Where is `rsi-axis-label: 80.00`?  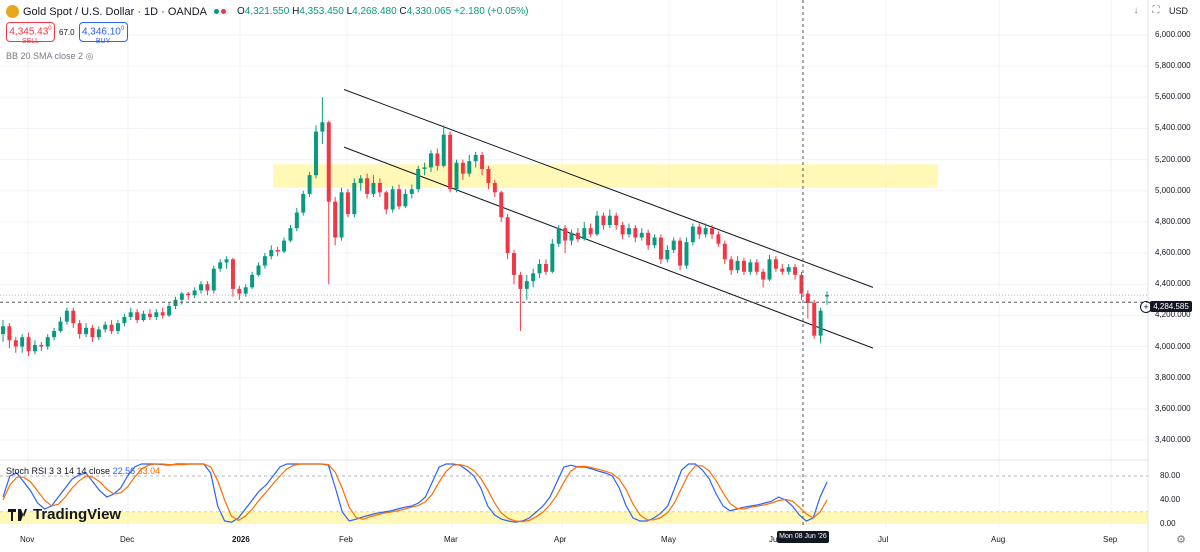
rsi-axis-label: 80.00 is located at coordinates (1170, 475).